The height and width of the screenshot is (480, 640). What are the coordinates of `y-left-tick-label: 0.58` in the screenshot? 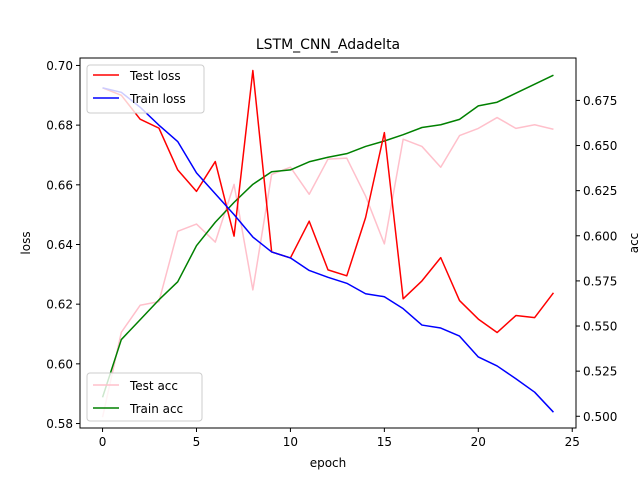 It's located at (59, 424).